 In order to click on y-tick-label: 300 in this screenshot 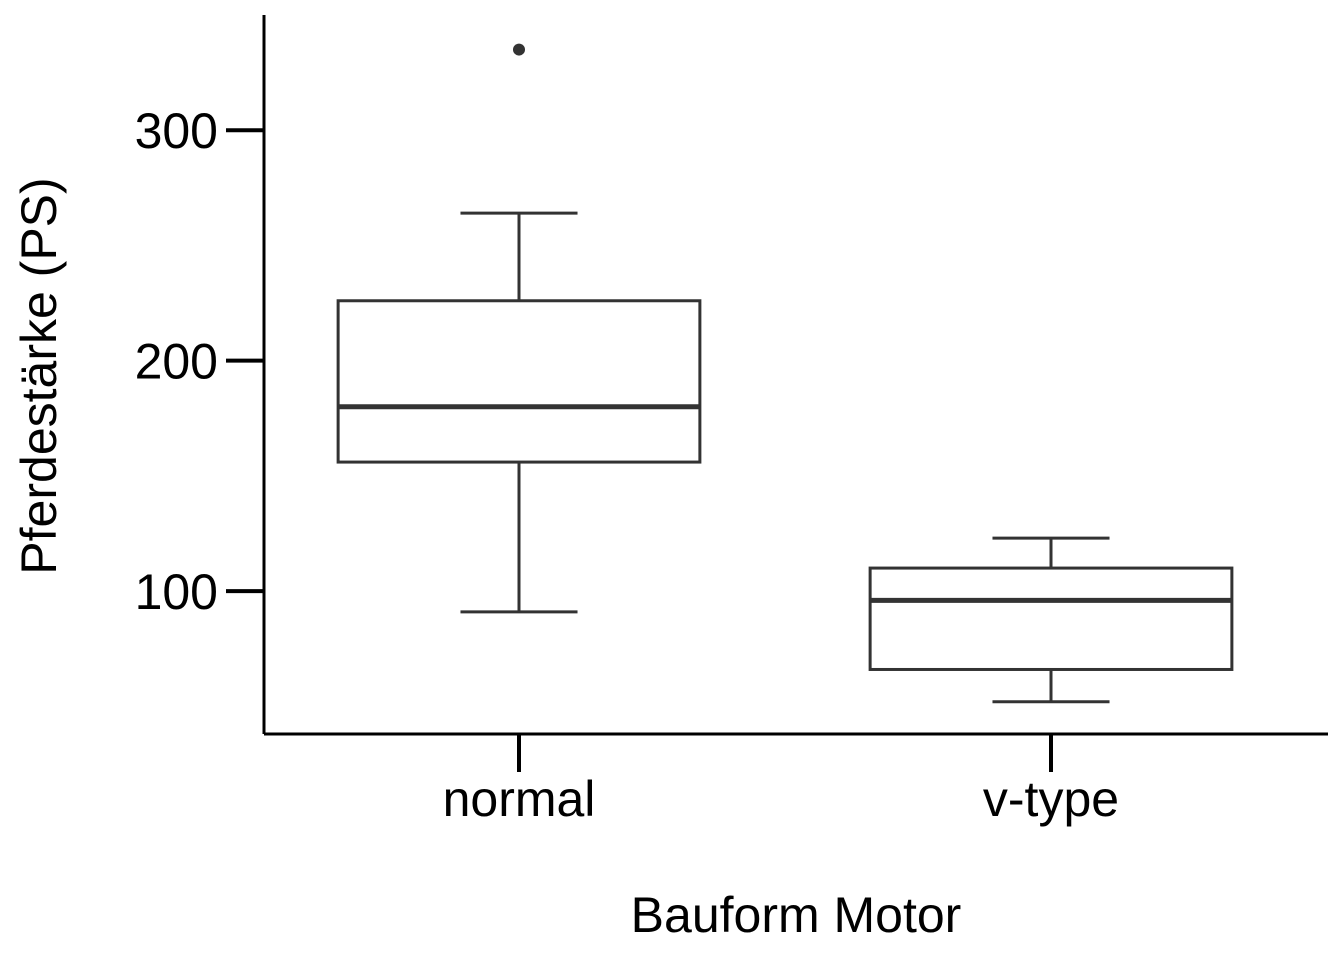, I will do `click(176, 131)`.